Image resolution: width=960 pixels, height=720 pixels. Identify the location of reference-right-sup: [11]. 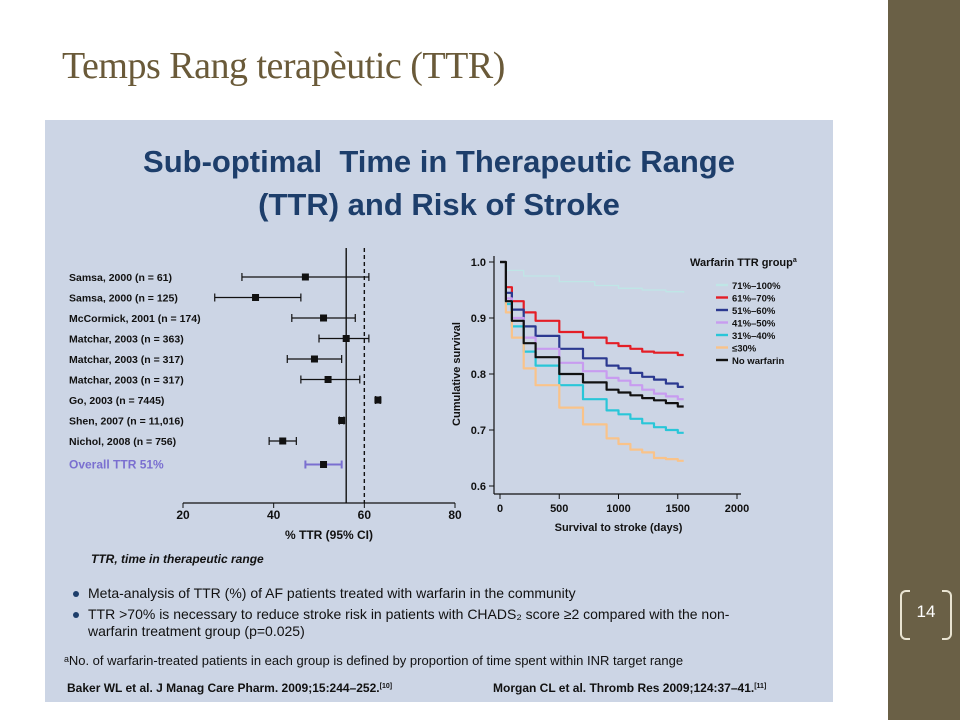
(760, 686).